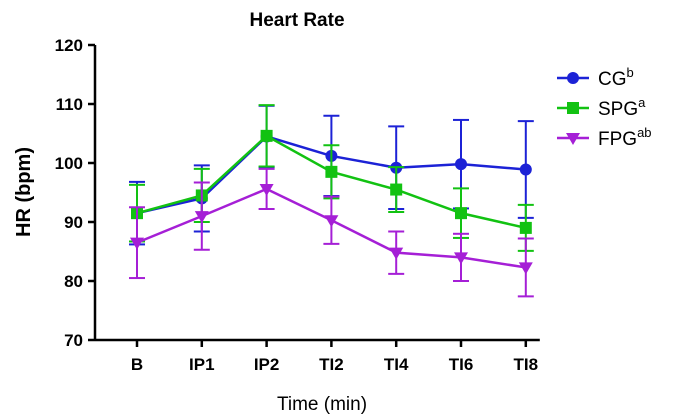 The height and width of the screenshot is (419, 688). I want to click on x-tick-label: TI4, so click(396, 364).